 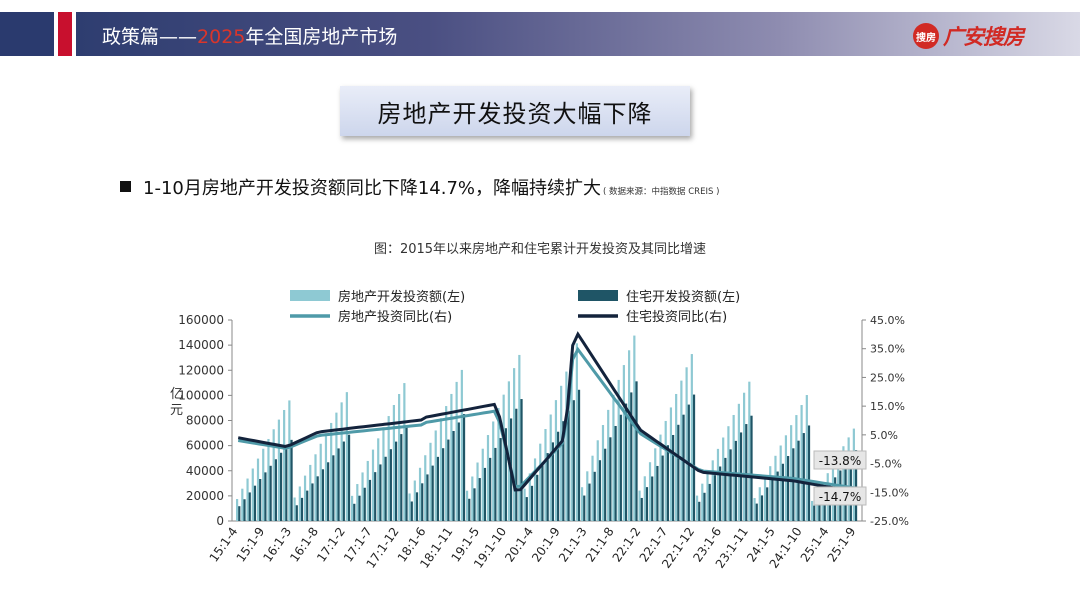 What do you see at coordinates (321, 37) in the screenshot?
I see `header-title-suffix: 年全国房地产市场` at bounding box center [321, 37].